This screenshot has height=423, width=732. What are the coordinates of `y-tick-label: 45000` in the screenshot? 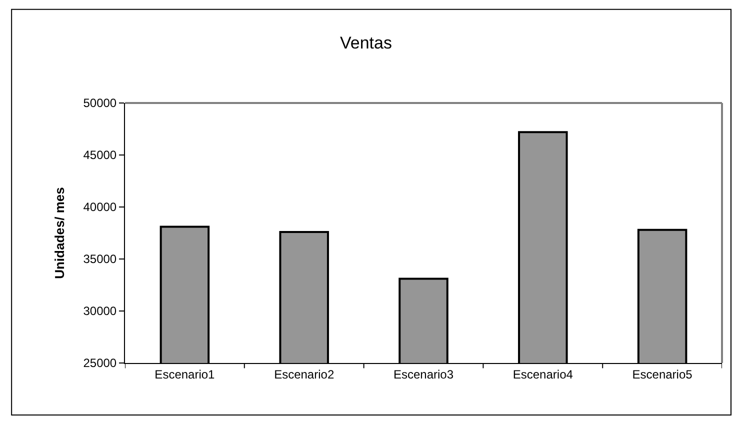 It's located at (100, 155).